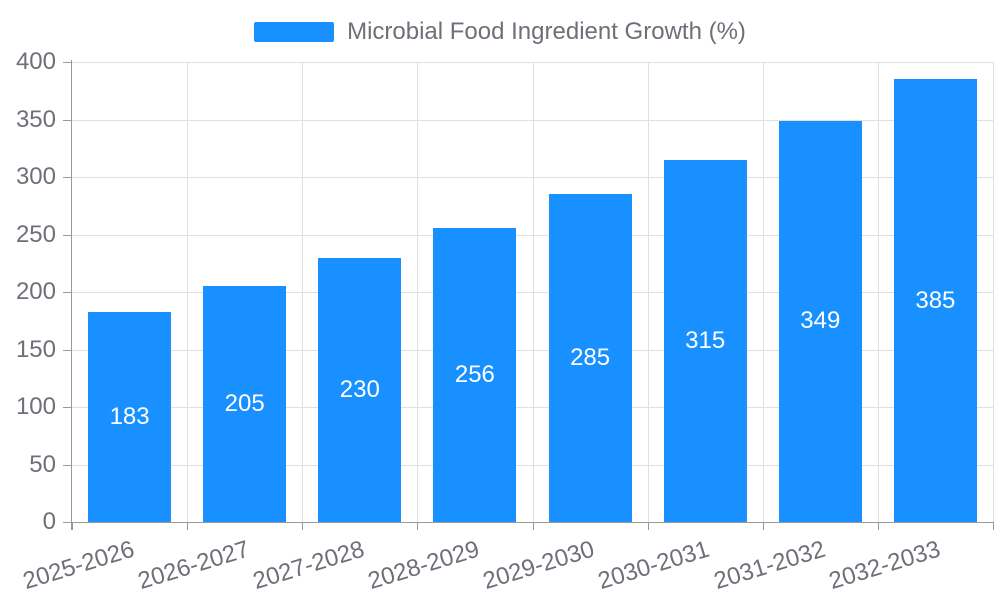 The width and height of the screenshot is (1000, 600). I want to click on x-axis-line, so click(528, 522).